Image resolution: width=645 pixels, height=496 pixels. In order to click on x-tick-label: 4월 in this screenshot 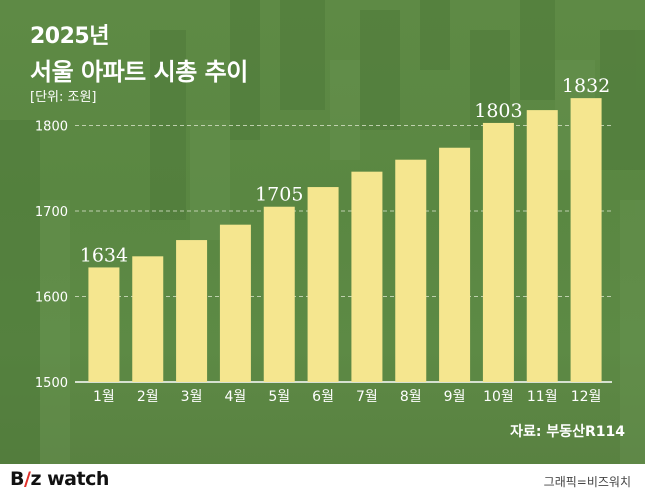, I will do `click(236, 397)`.